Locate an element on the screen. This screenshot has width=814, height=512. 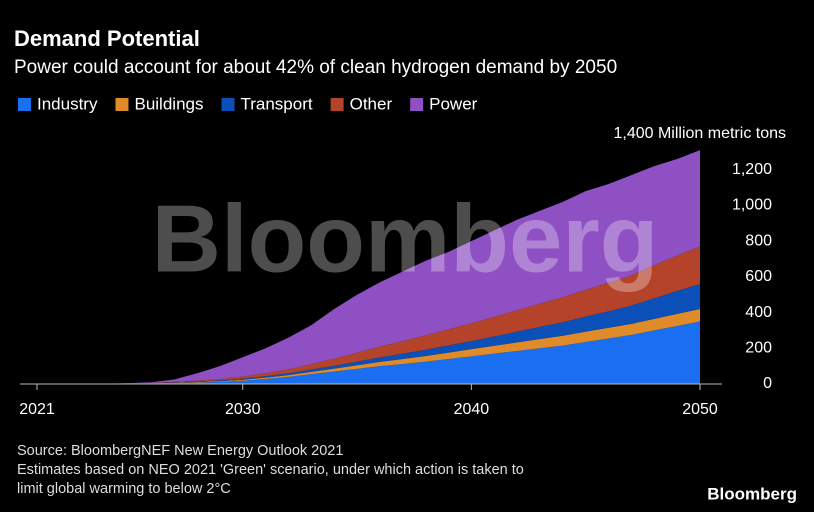
legend-label: Other is located at coordinates (371, 103).